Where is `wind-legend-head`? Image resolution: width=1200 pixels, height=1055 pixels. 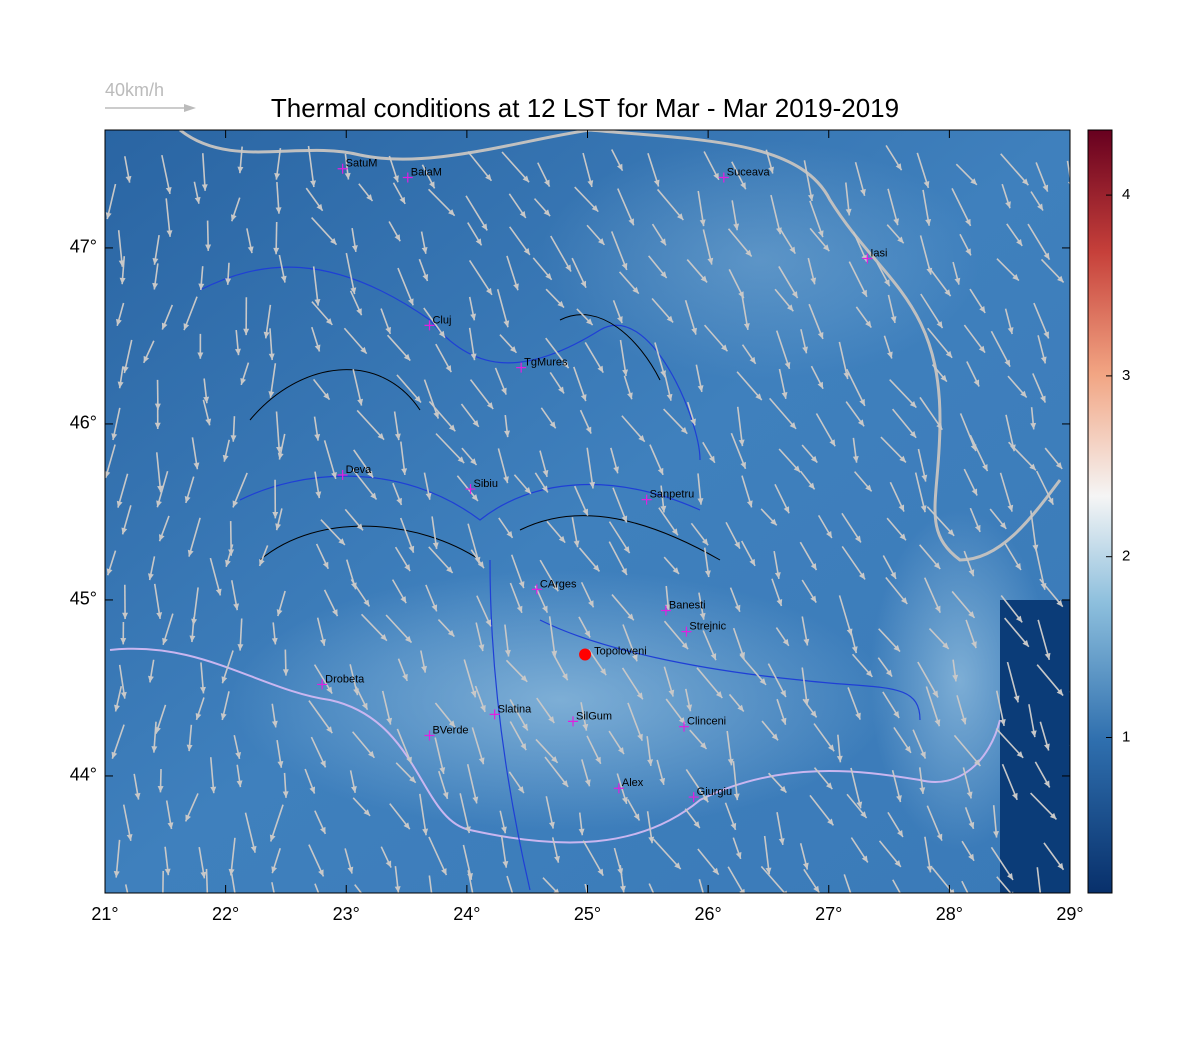 wind-legend-head is located at coordinates (190, 108).